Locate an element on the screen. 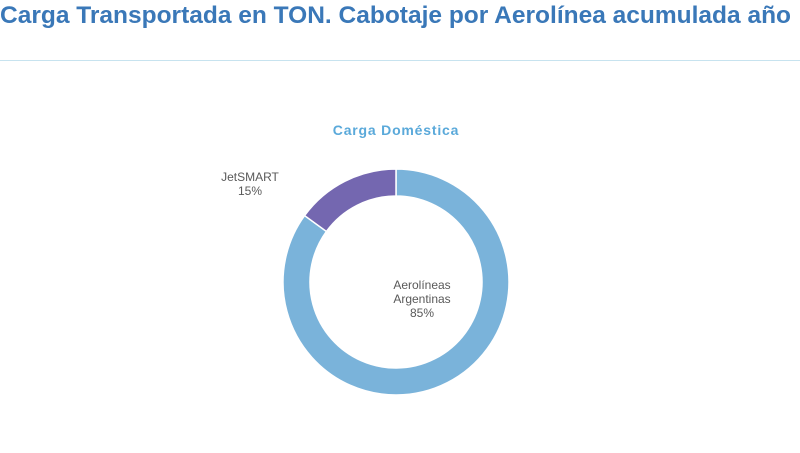 The image size is (800, 453). slice-label-0: Aerolíneas Argentinas 85% is located at coordinates (421, 299).